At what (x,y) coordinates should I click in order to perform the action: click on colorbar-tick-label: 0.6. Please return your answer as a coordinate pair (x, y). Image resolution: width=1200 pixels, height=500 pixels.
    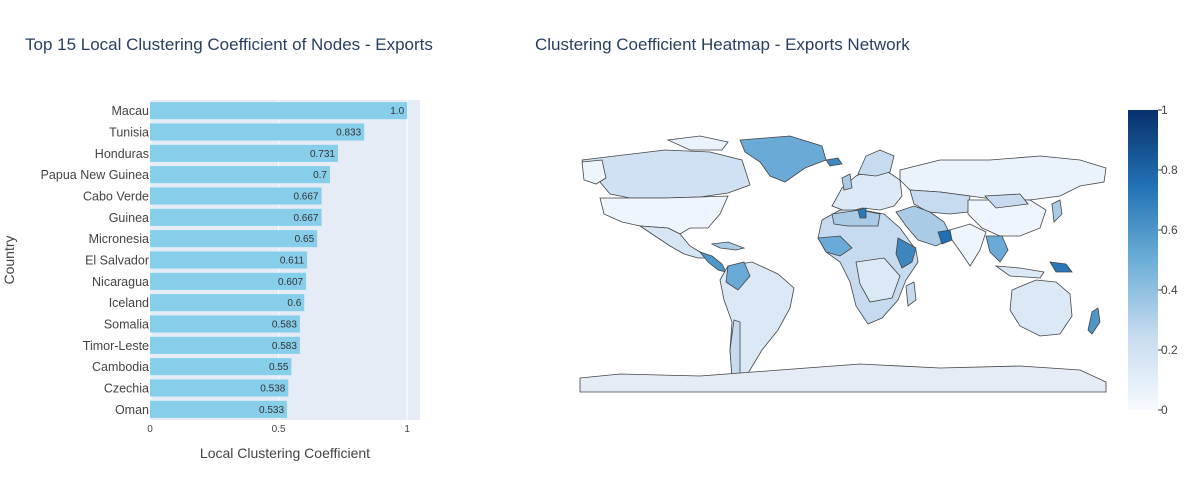
    Looking at the image, I should click on (1169, 230).